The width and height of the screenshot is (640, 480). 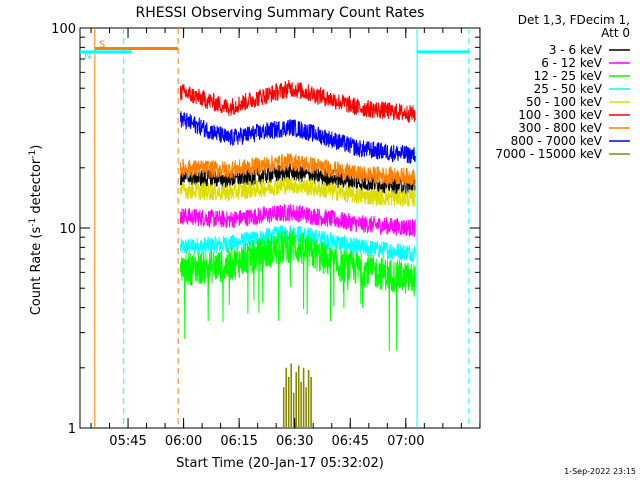 I want to click on legend-header: Det 1,3, FDecim 1,, so click(x=574, y=20).